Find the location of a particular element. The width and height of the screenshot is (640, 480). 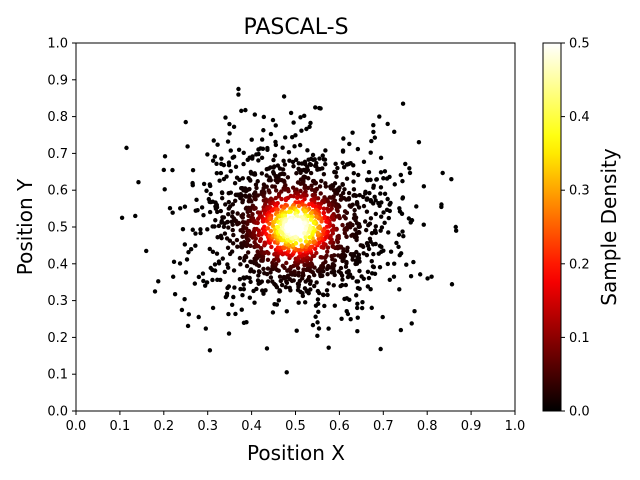

colorbar-label: Sample Density is located at coordinates (609, 227).